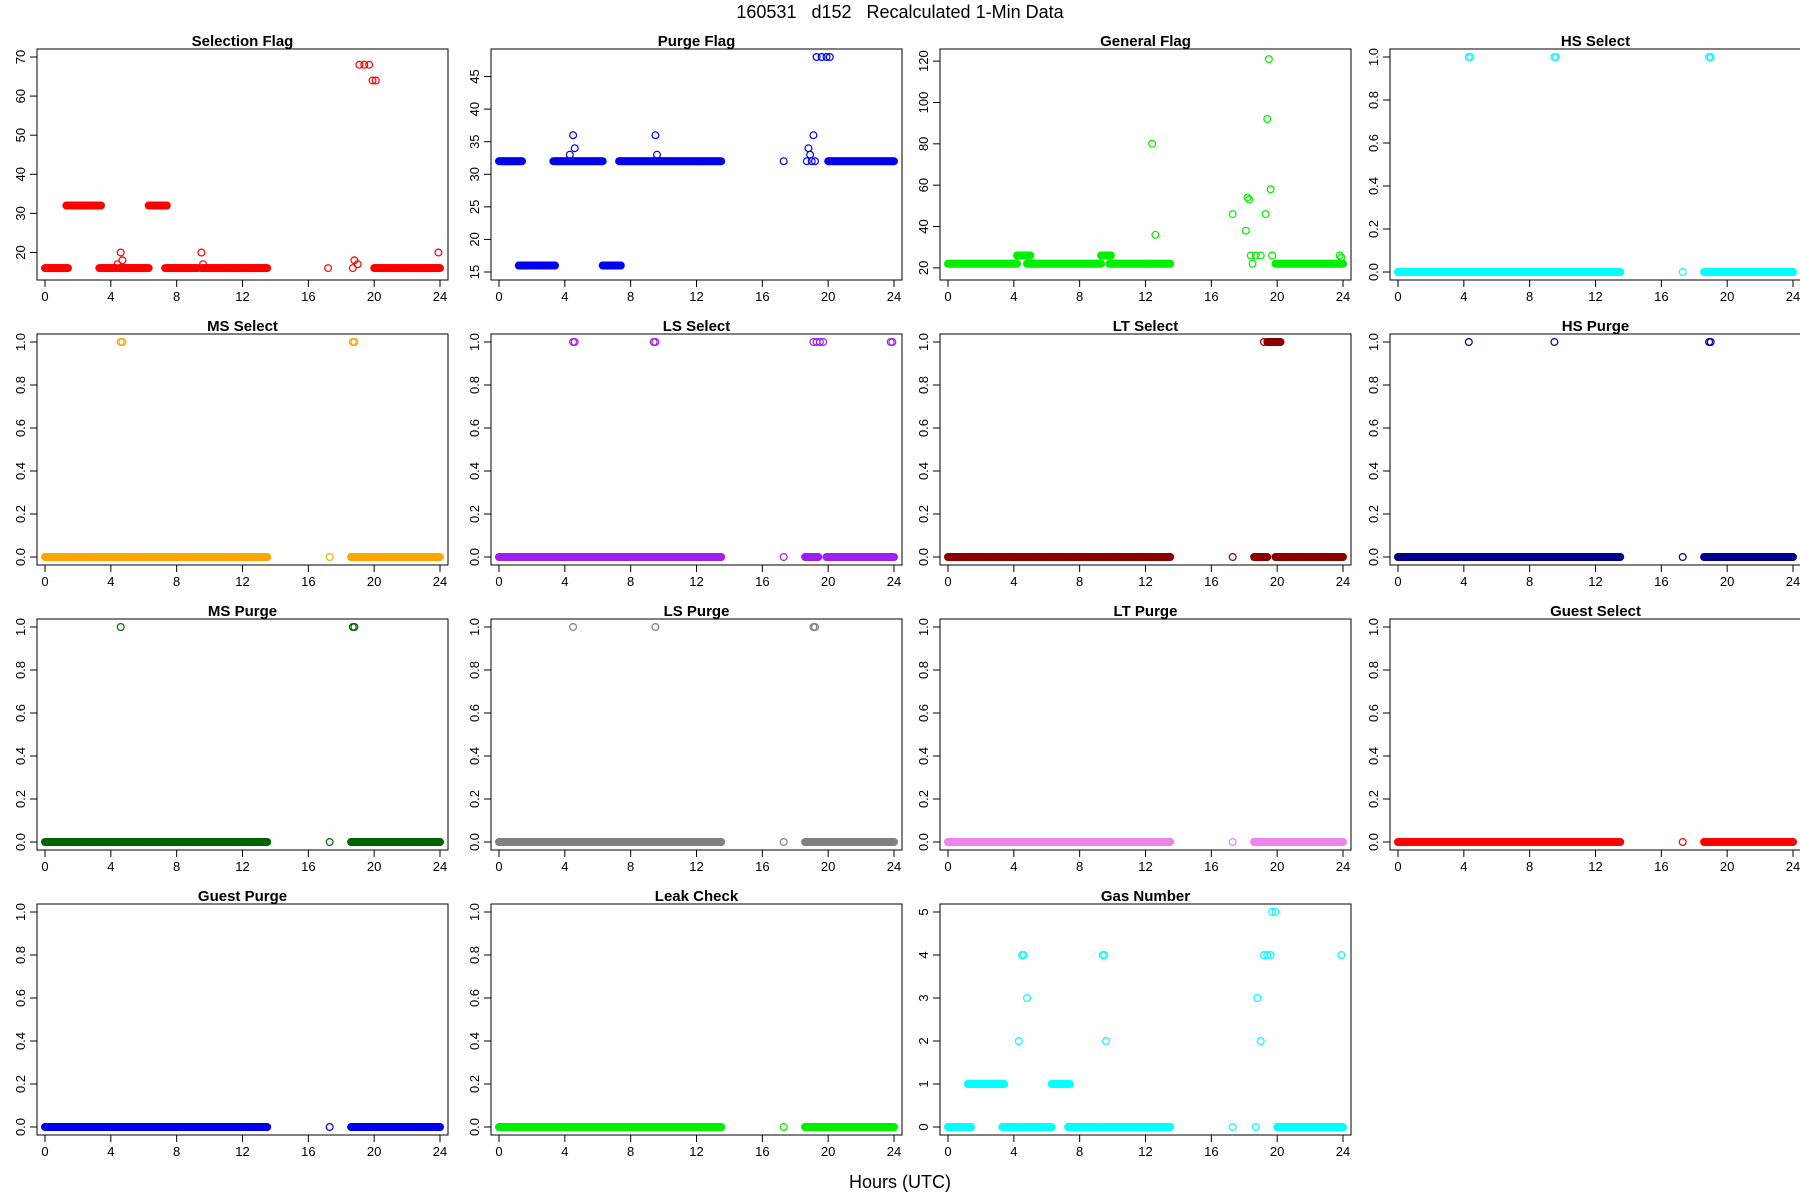  What do you see at coordinates (923, 61) in the screenshot?
I see `y-tick-label: 120` at bounding box center [923, 61].